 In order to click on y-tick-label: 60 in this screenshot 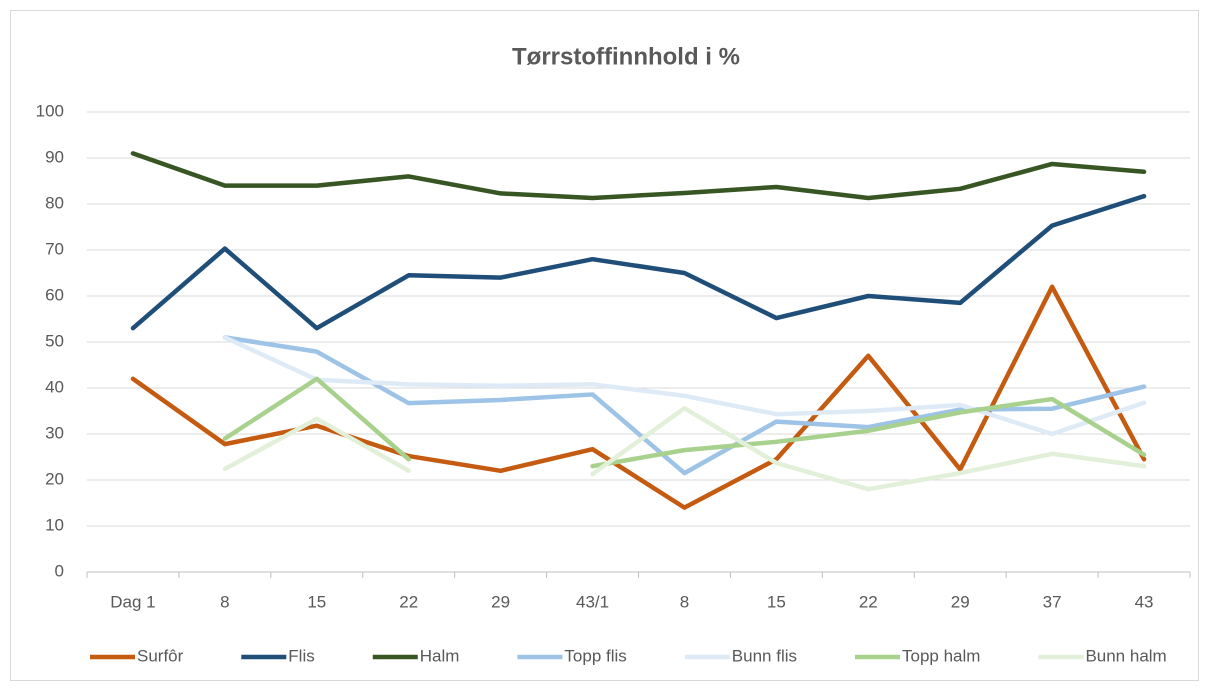, I will do `click(54, 294)`.